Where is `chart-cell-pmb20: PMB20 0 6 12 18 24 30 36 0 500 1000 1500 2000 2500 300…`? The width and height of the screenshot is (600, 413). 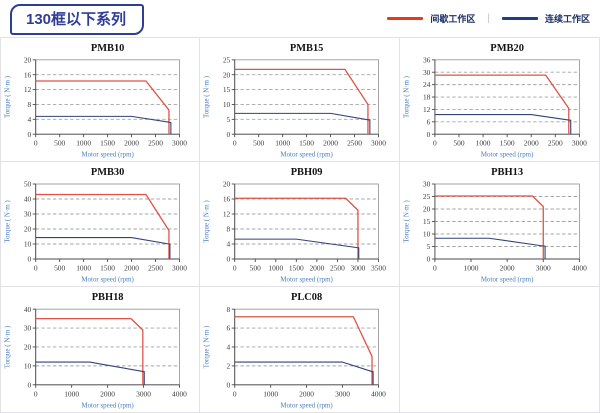
chart-cell-pmb20: PMB20 0 6 12 18 24 30 36 0 500 1000 1500 2000 2500 300… is located at coordinates (499, 100).